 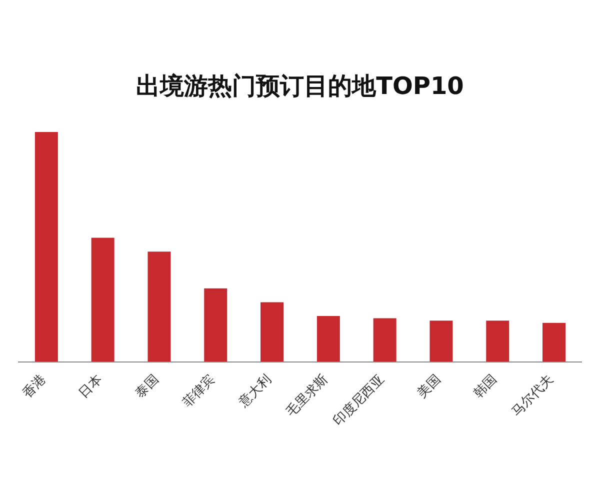 I want to click on x-tick-label: 意大利, so click(x=255, y=392).